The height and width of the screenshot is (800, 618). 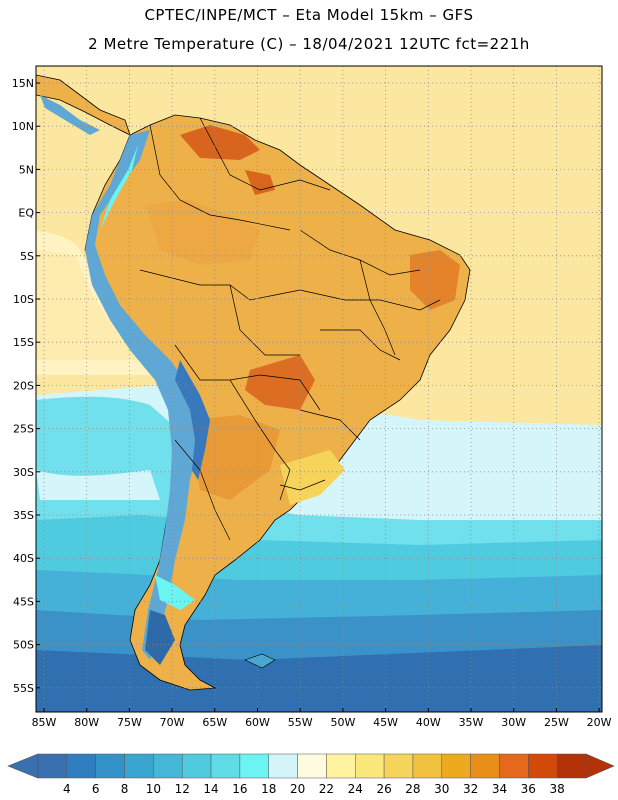 What do you see at coordinates (23, 601) in the screenshot?
I see `lat-tick-label: 45S` at bounding box center [23, 601].